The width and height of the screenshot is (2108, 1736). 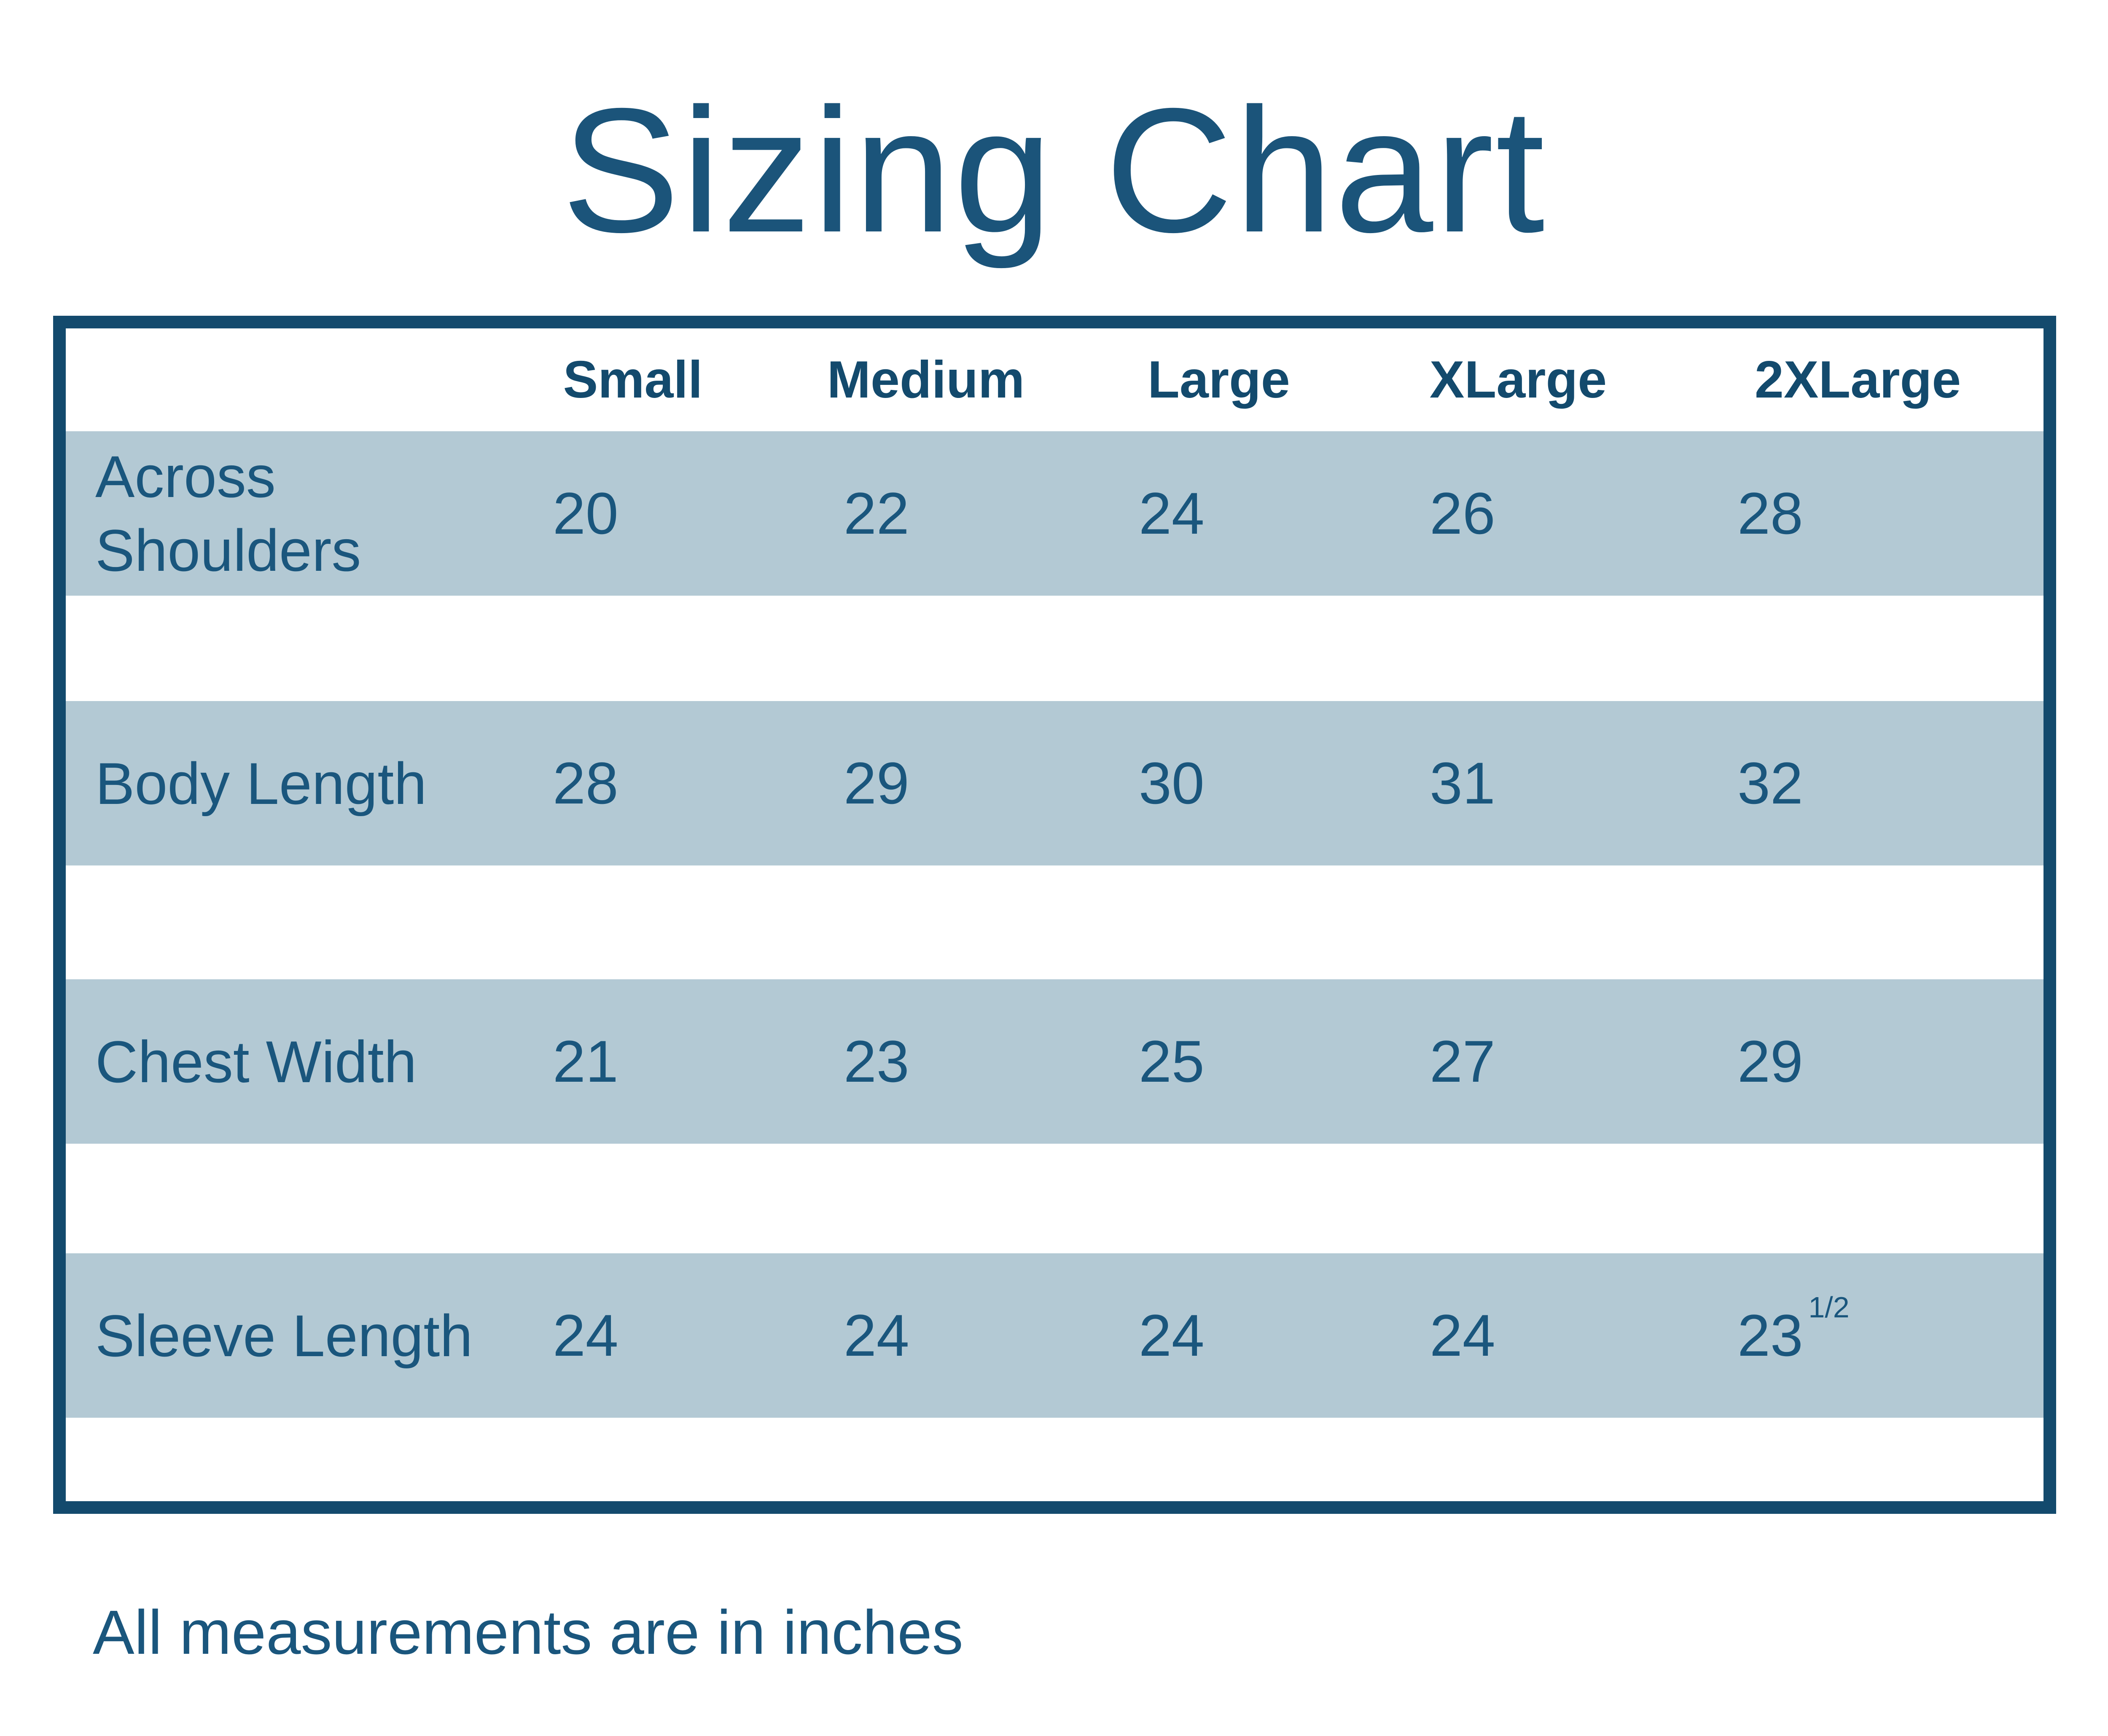 What do you see at coordinates (876, 513) in the screenshot?
I see `measurement-value: 22` at bounding box center [876, 513].